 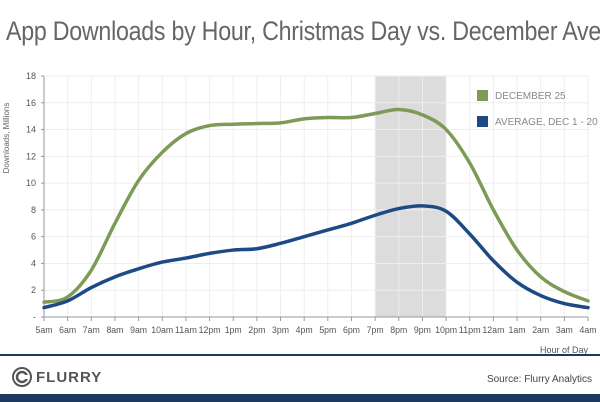 What do you see at coordinates (31, 130) in the screenshot?
I see `y-tick-label: 14` at bounding box center [31, 130].